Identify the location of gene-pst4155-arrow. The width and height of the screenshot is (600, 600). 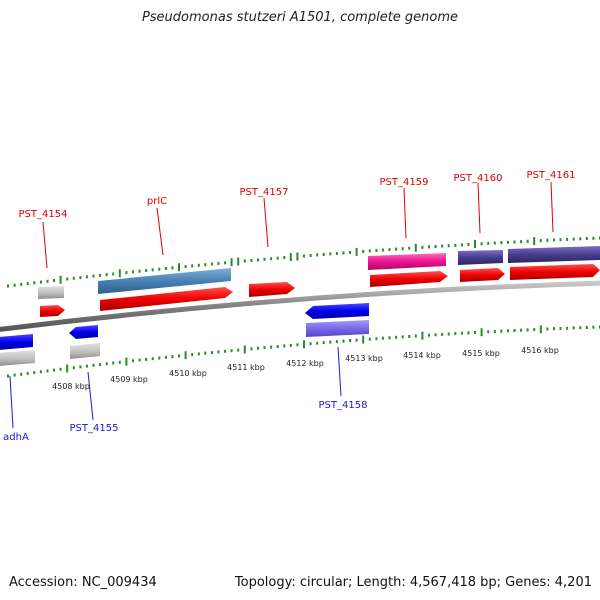
(83, 332).